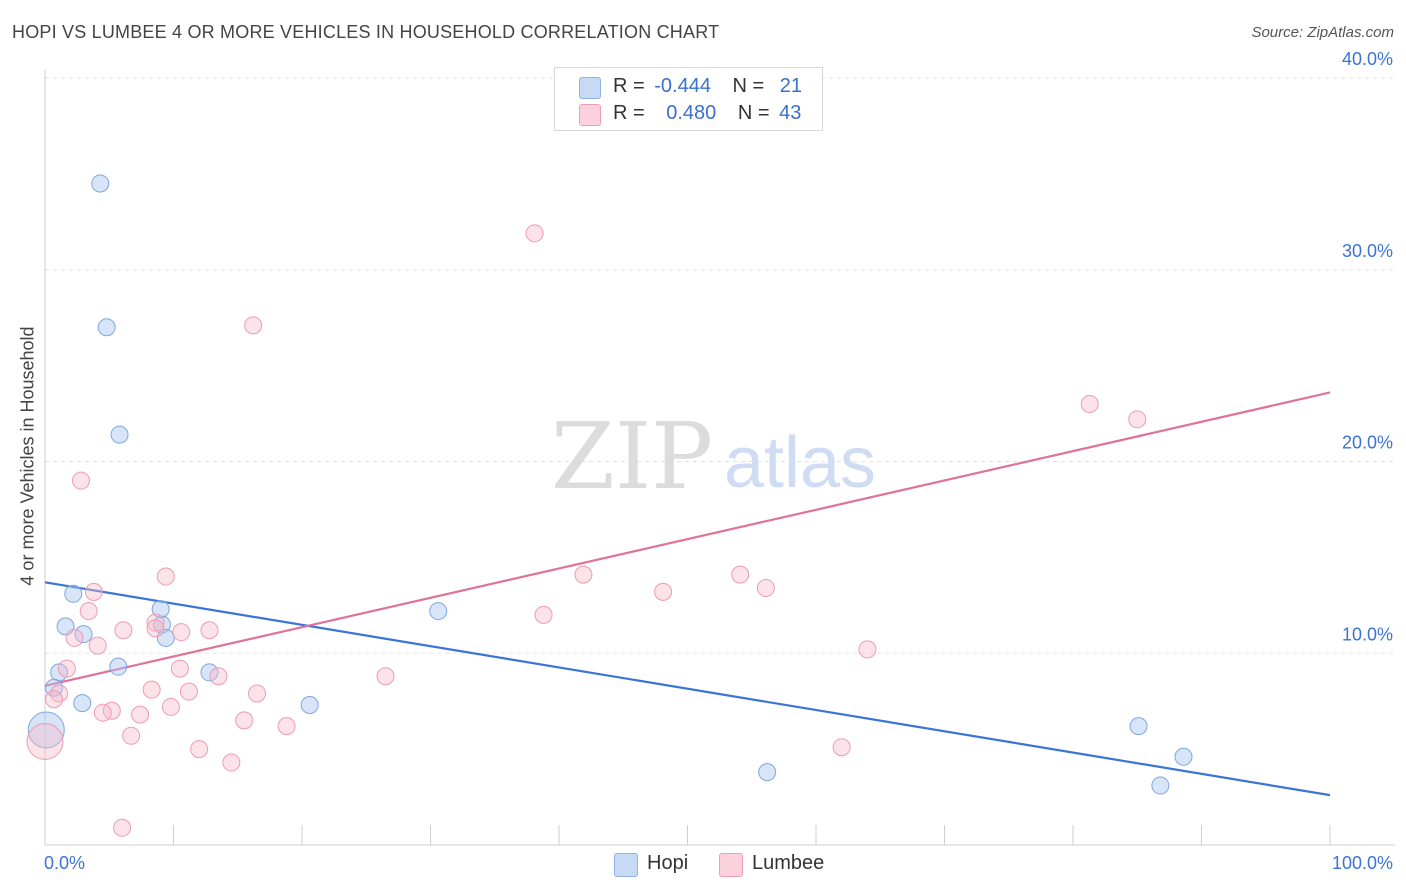 This screenshot has width=1406, height=892. I want to click on lumbee-r-value: 0.480, so click(691, 113).